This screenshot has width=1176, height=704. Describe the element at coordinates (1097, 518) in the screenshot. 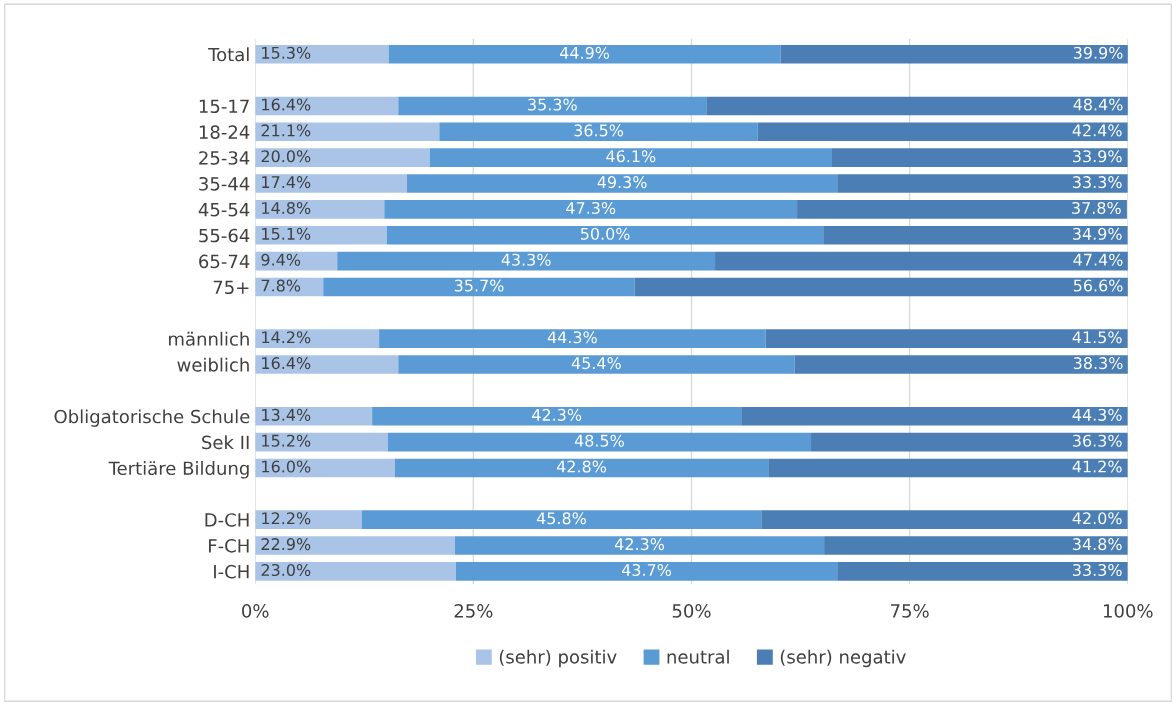

I see `data-label: 42.0%` at that location.